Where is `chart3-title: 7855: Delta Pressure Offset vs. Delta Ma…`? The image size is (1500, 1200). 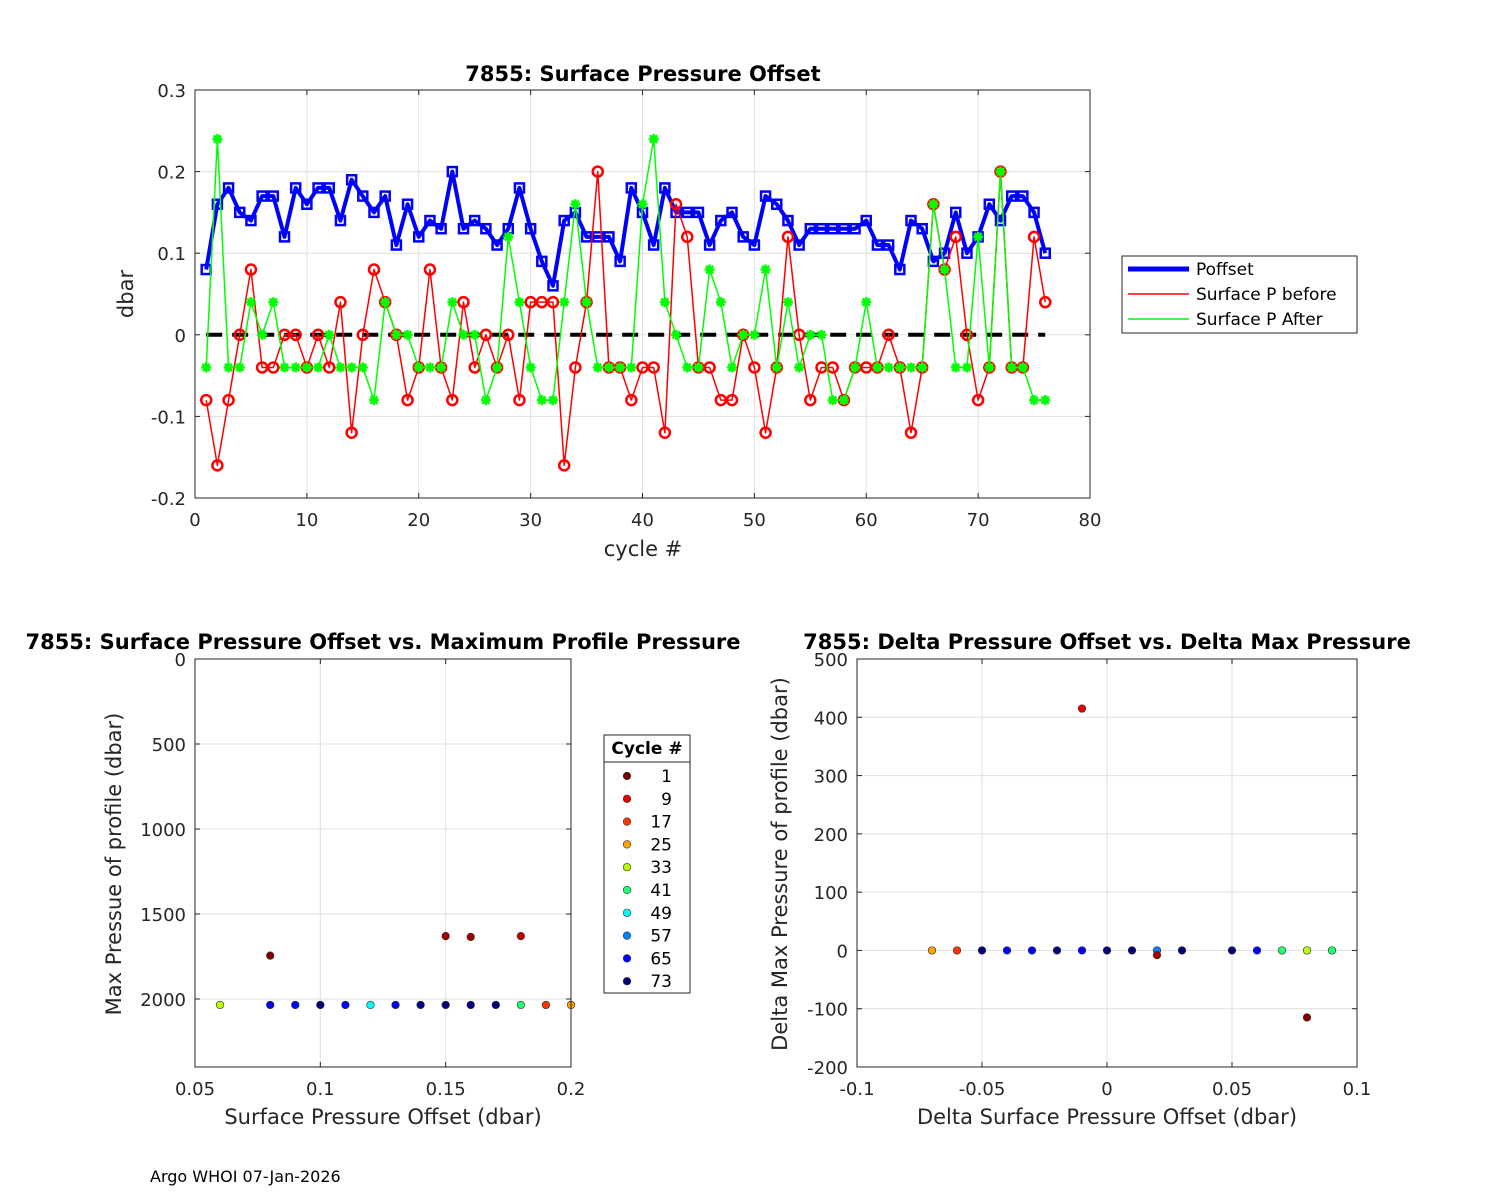
chart3-title: 7855: Delta Pressure Offset vs. Delta Ma… is located at coordinates (1107, 642).